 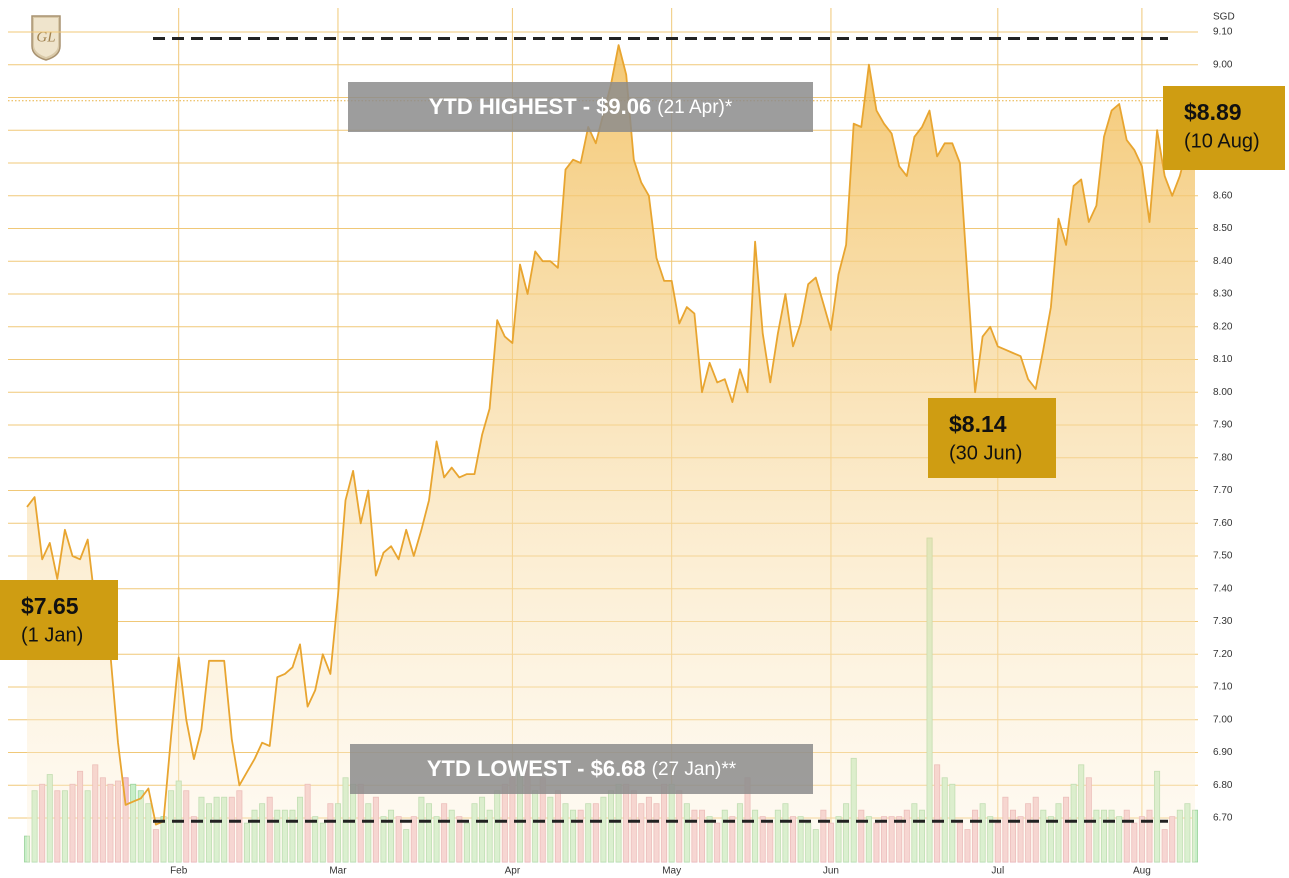 I want to click on y-tick-label: 7.40, so click(x=1223, y=588).